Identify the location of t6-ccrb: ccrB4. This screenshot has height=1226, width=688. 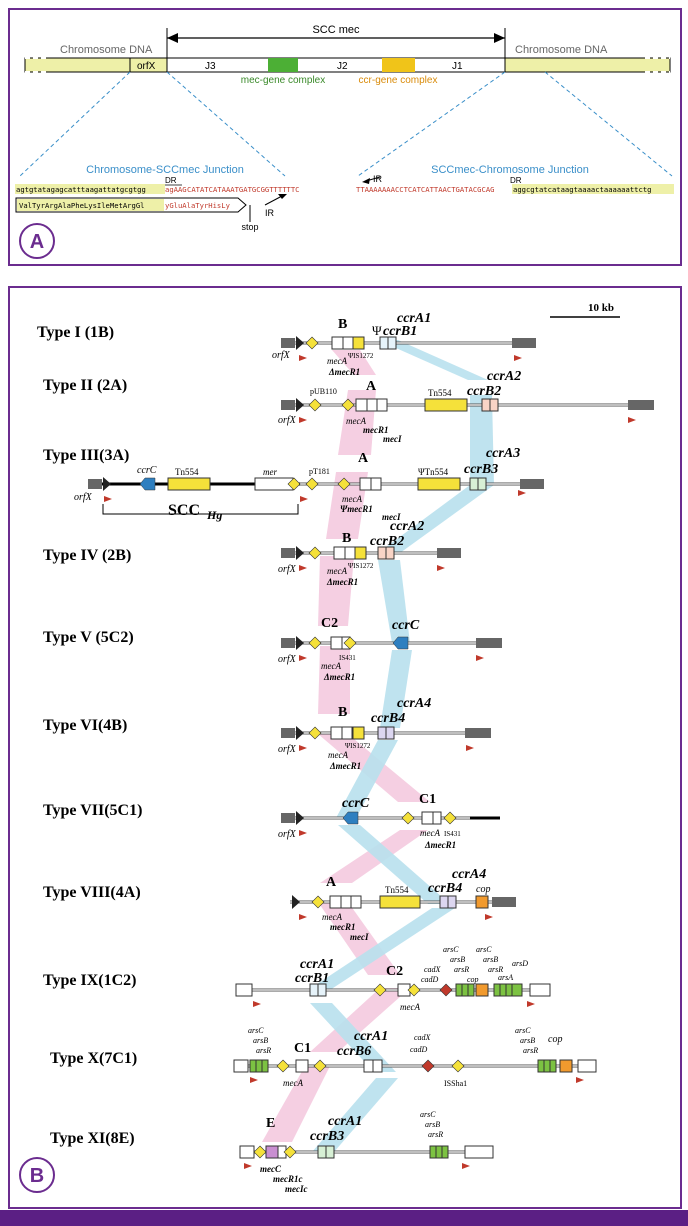
(388, 718).